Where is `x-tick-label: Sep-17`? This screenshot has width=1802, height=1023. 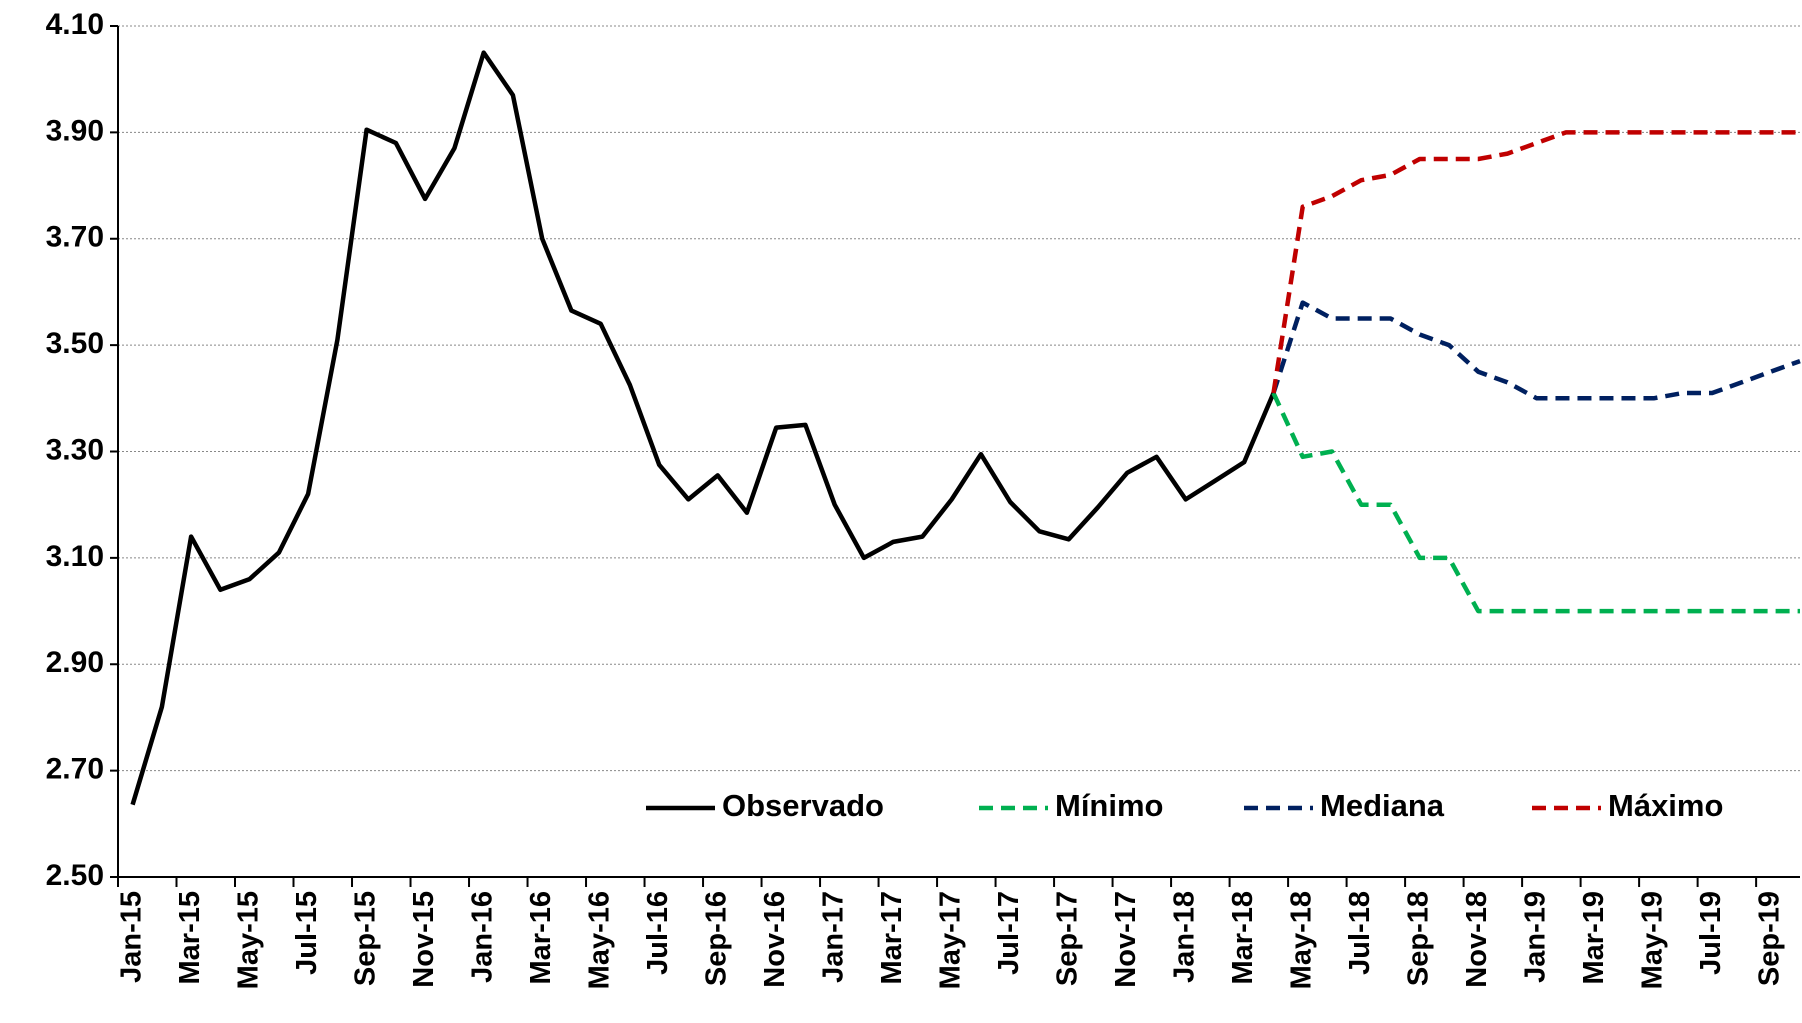
x-tick-label: Sep-17 is located at coordinates (1067, 938).